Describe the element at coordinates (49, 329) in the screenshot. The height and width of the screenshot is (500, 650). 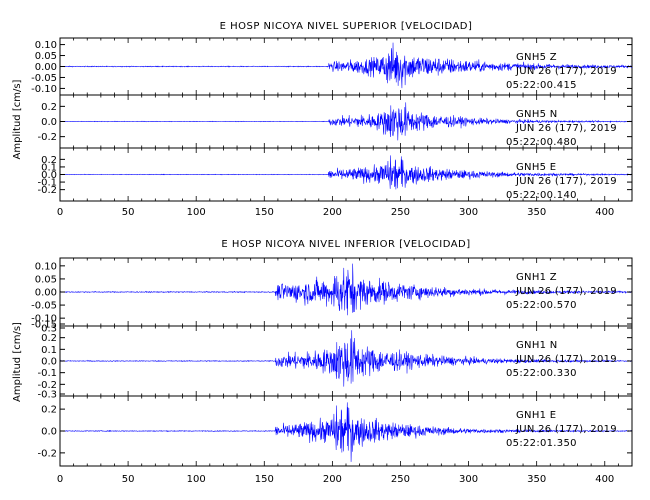
I see `y-tick-label: 0.3` at that location.